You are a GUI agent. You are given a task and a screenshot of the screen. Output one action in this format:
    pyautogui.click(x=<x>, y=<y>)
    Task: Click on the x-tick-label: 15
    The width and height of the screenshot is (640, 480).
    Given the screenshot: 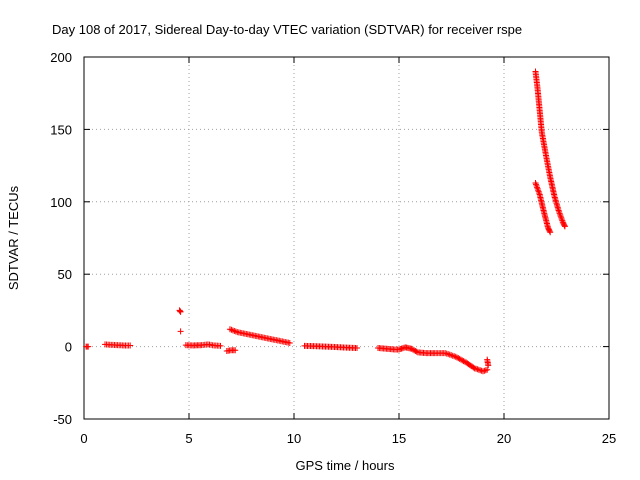 What is the action you would take?
    pyautogui.click(x=399, y=438)
    